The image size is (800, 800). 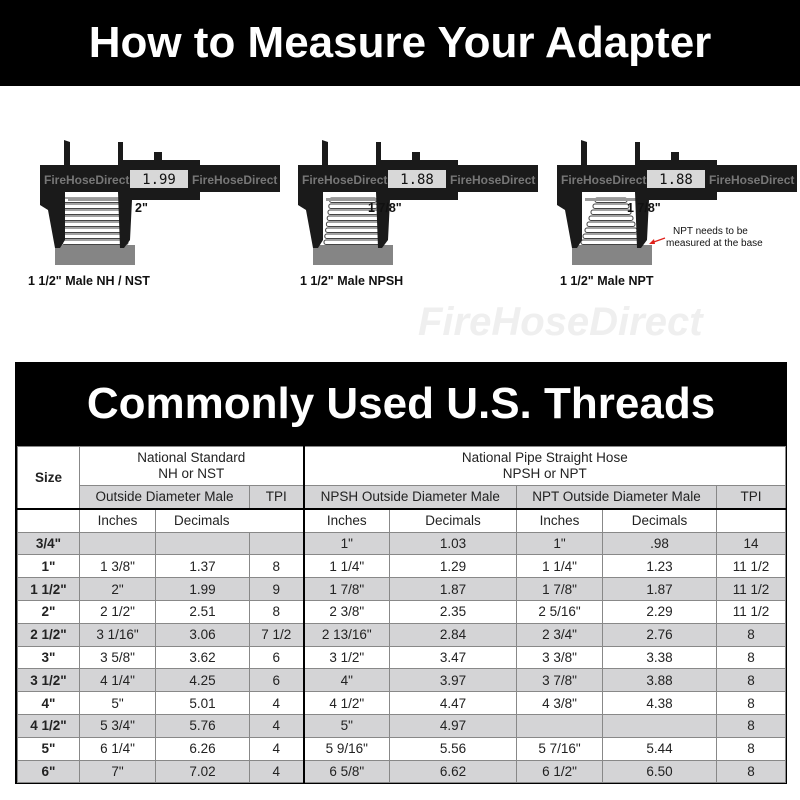 What do you see at coordinates (164, 497) in the screenshot?
I see `nh-od-header: Outside Diameter Male` at bounding box center [164, 497].